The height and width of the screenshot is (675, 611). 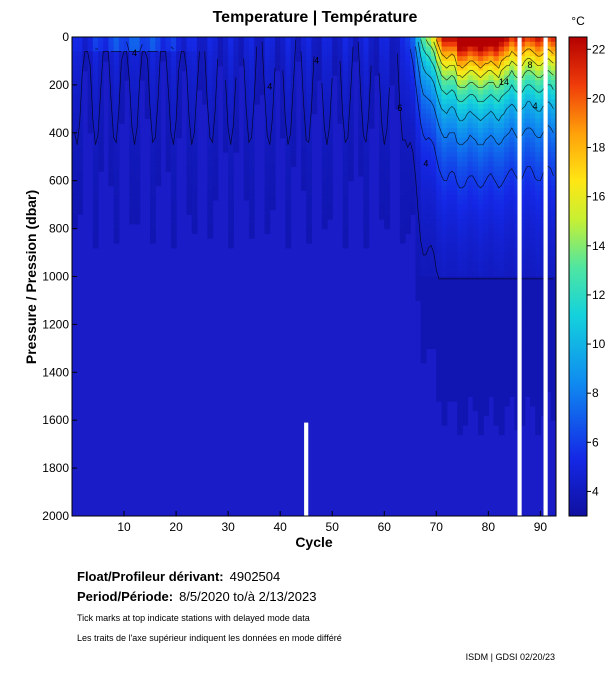 I want to click on colorbar-tick-label: 16, so click(x=599, y=197).